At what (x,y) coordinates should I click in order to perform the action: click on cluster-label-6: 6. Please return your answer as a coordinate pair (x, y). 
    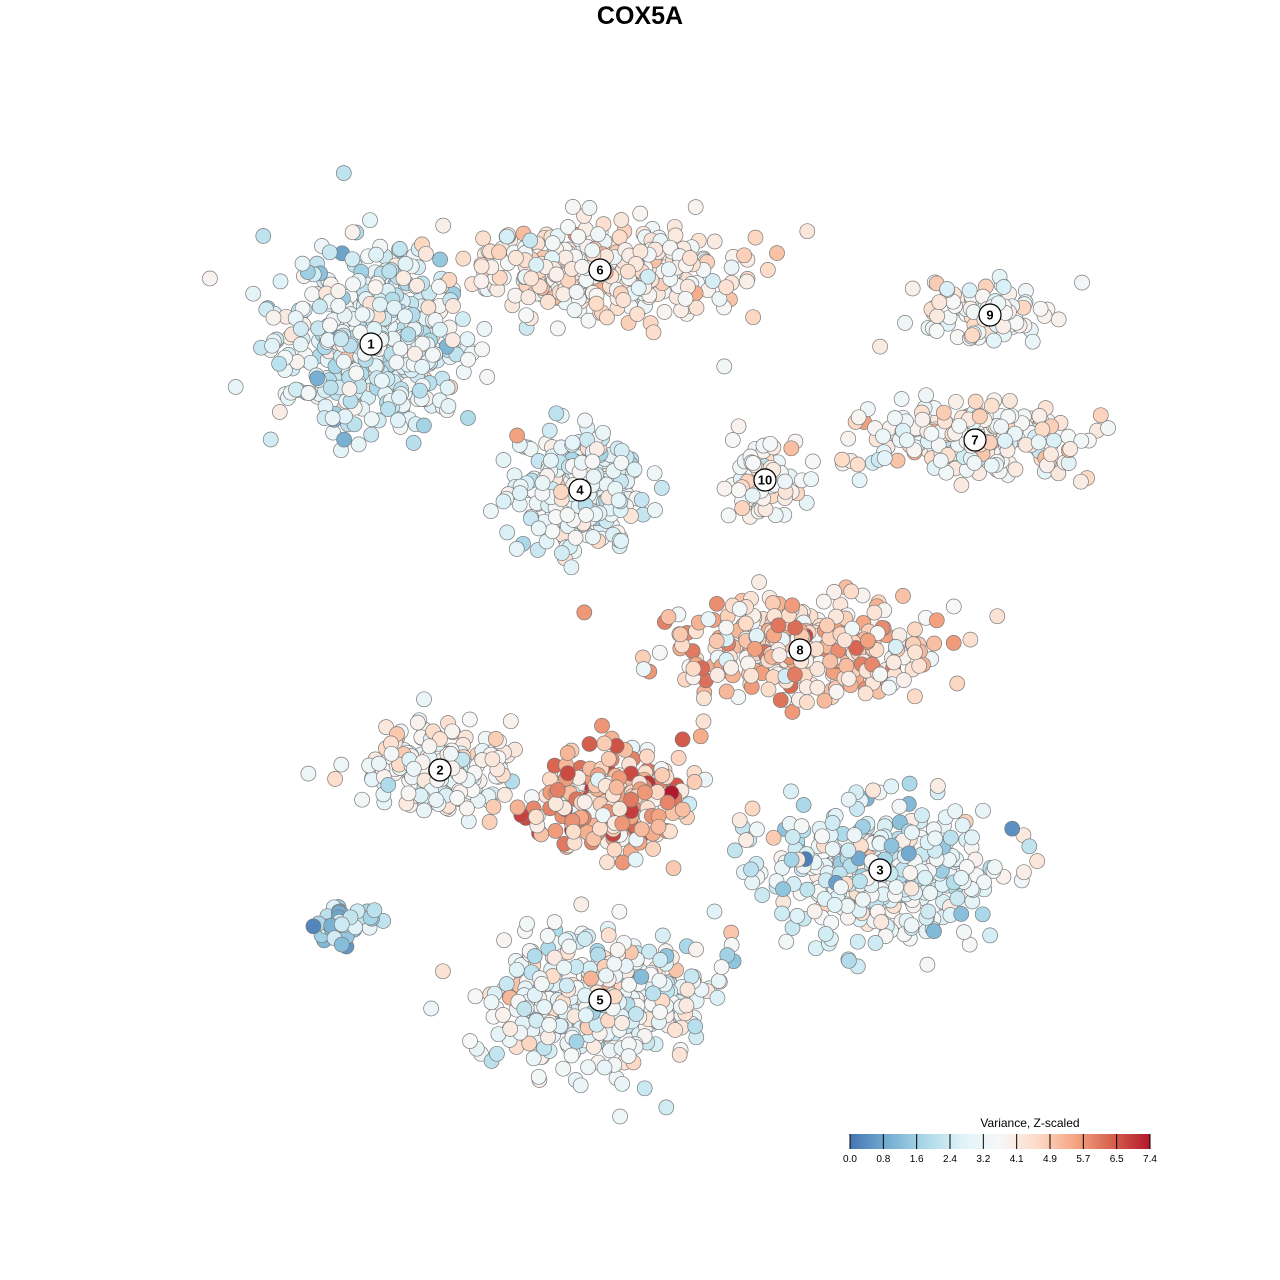
    Looking at the image, I should click on (600, 270).